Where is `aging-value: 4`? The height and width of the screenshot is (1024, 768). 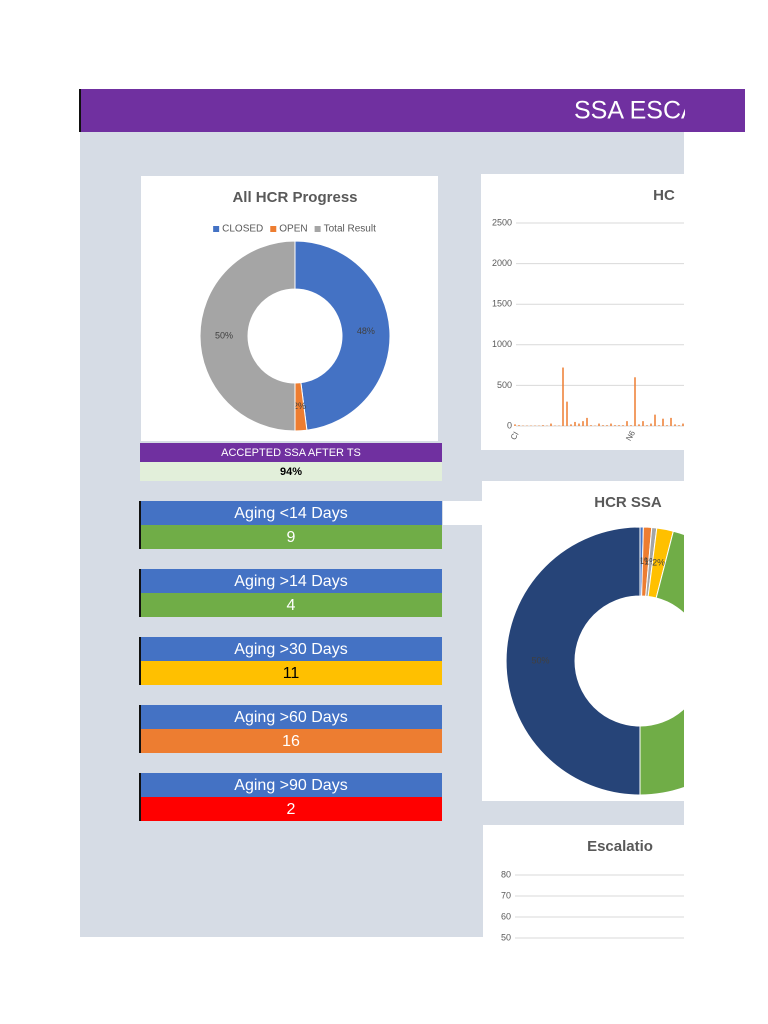 aging-value: 4 is located at coordinates (291, 605).